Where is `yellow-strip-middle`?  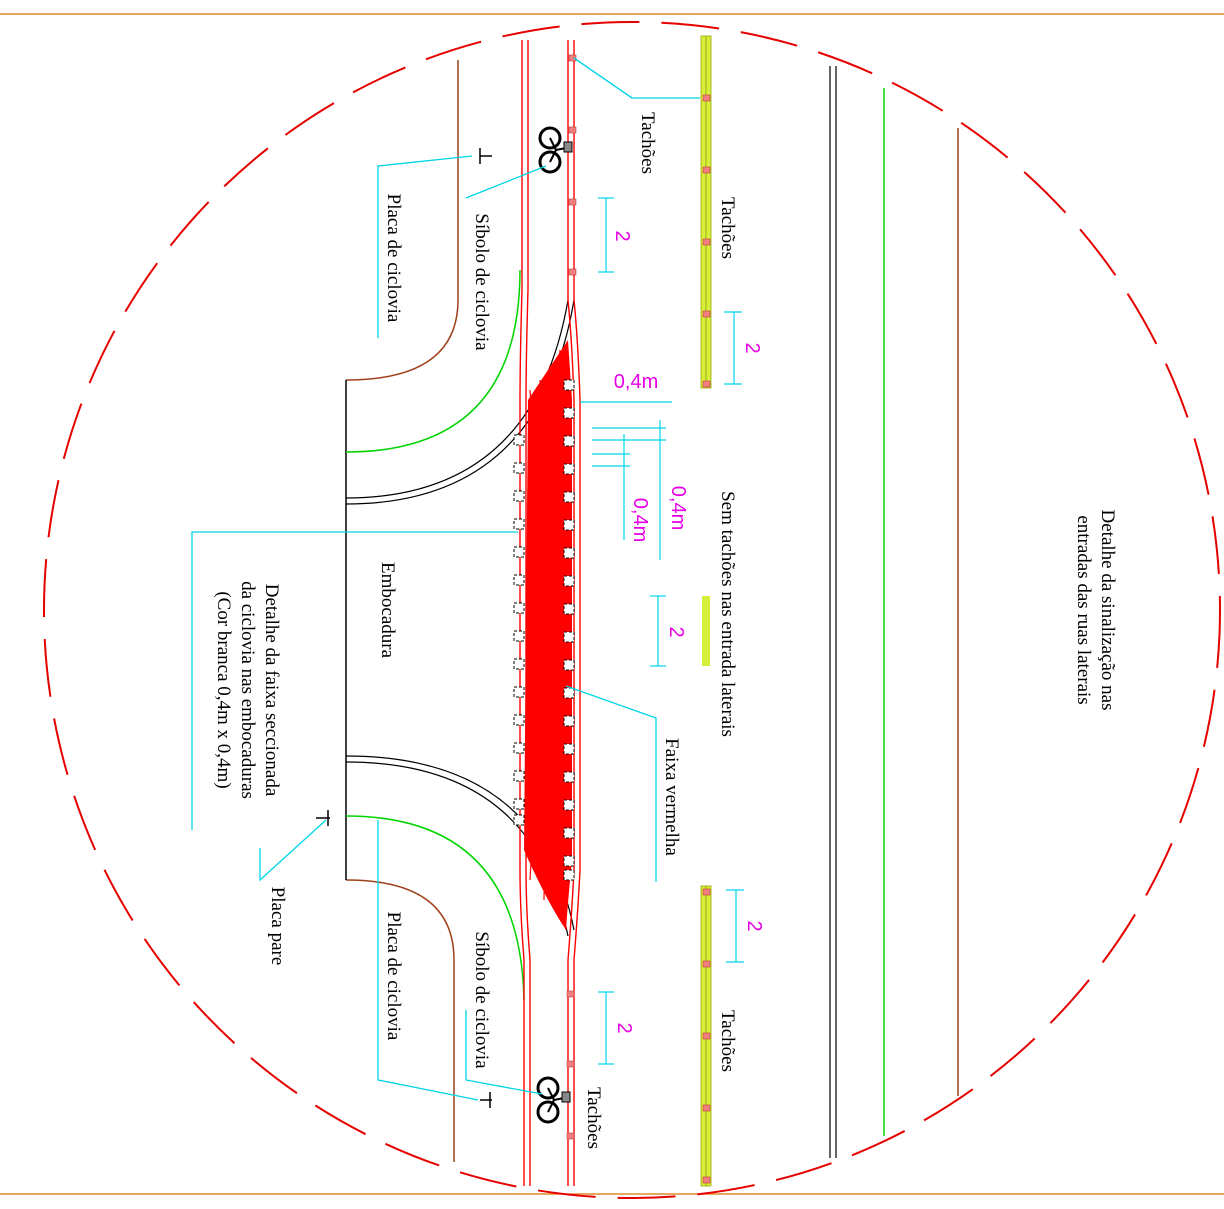
yellow-strip-middle is located at coordinates (706, 631).